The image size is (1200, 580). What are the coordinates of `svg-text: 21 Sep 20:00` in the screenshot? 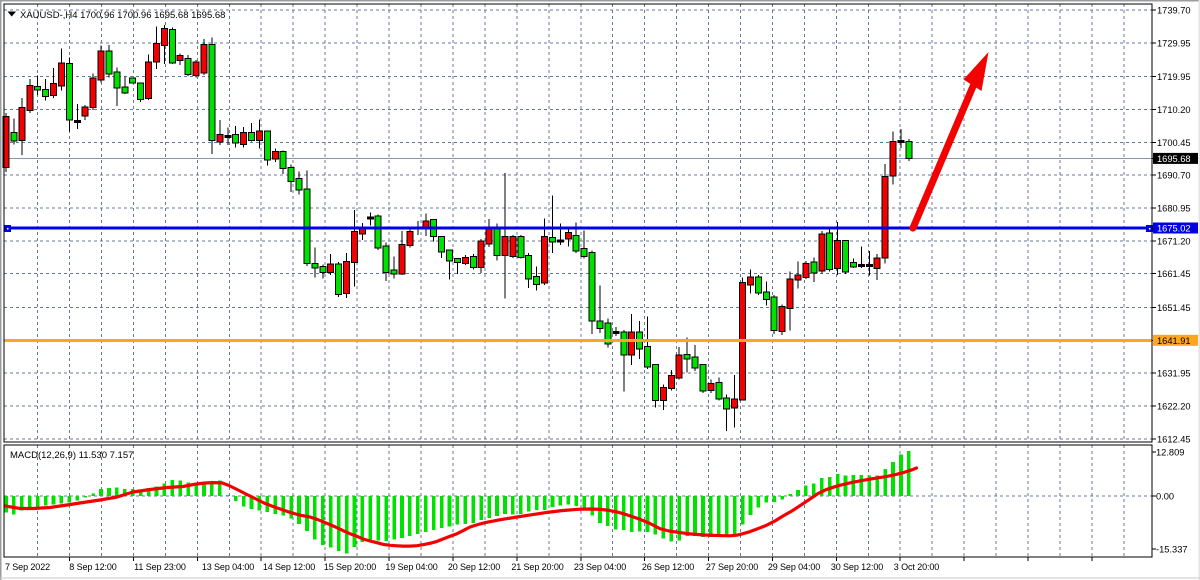 It's located at (537, 567).